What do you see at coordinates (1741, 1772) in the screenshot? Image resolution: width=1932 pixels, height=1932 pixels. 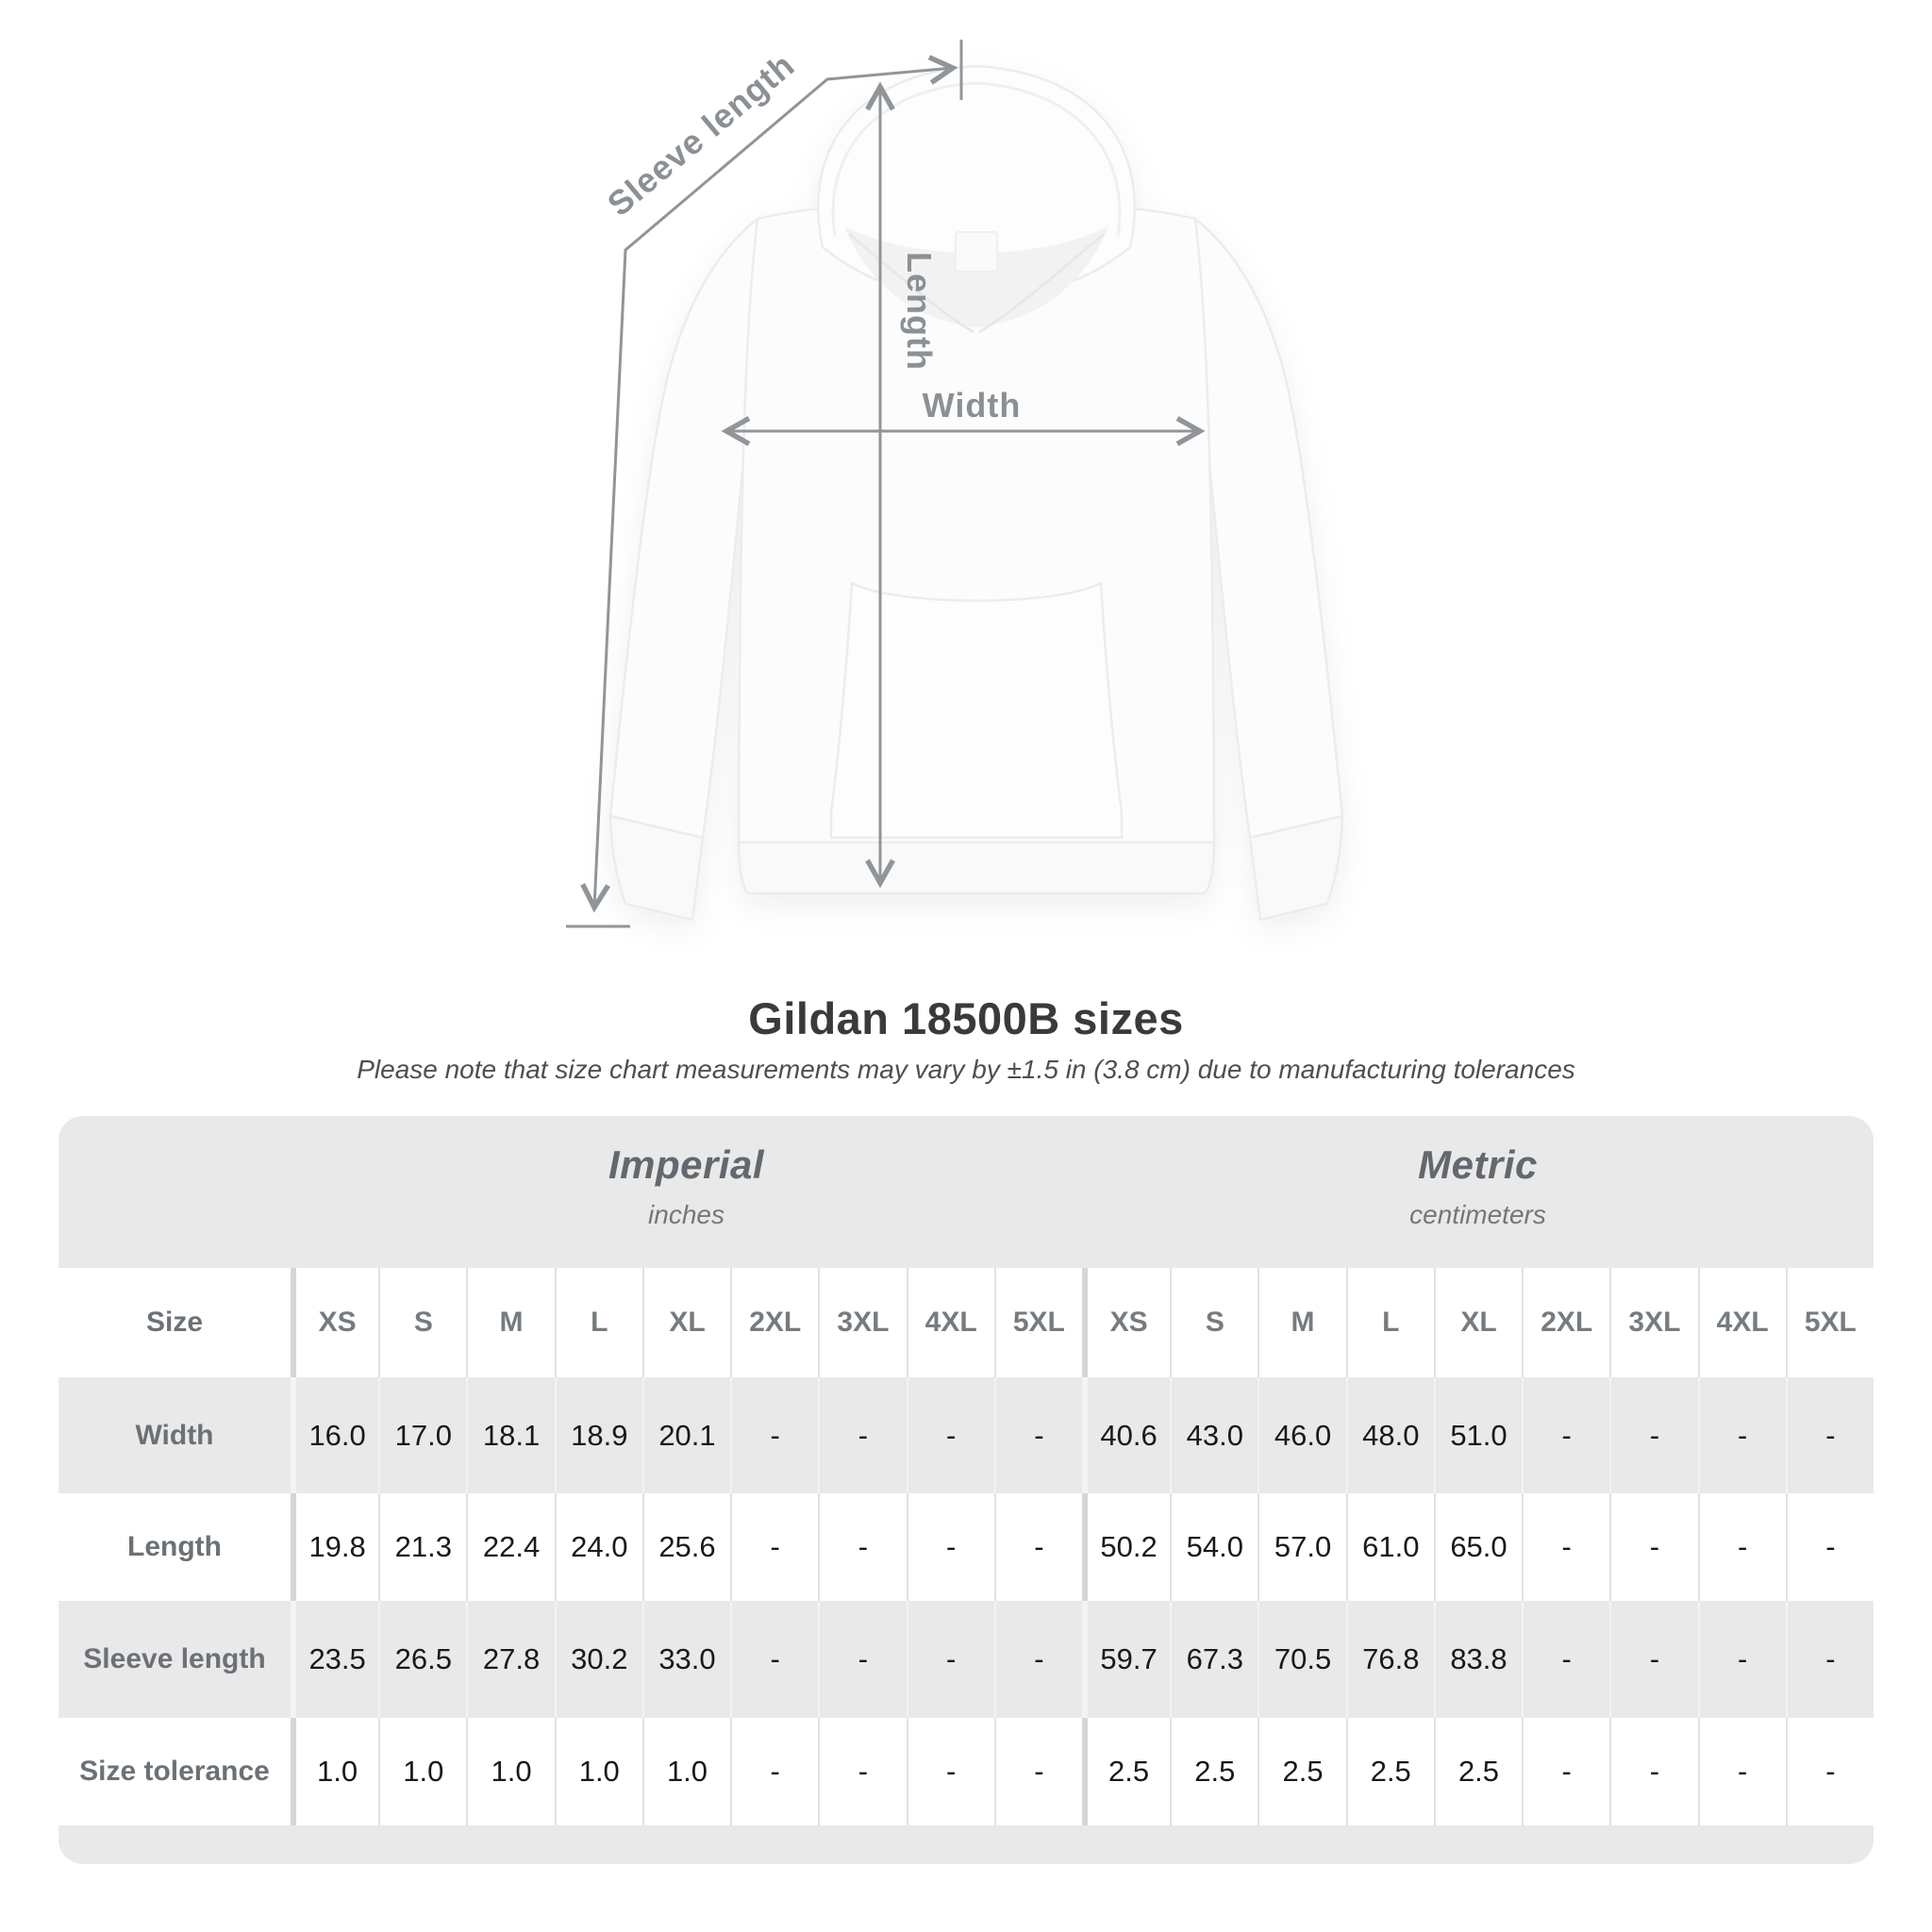 I see `cell-size-tolerance-metric-4xl: -` at bounding box center [1741, 1772].